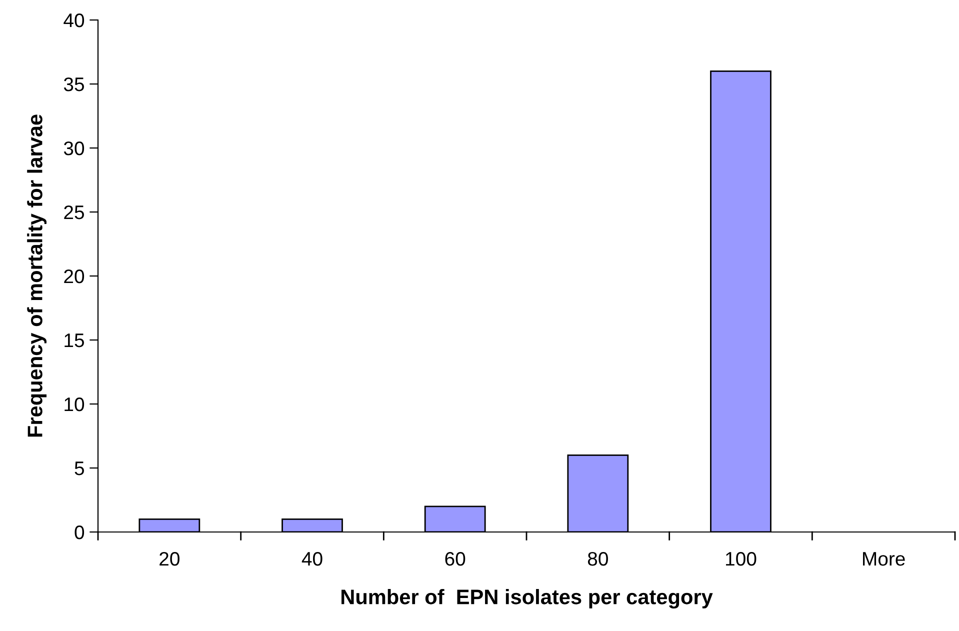 This screenshot has height=631, width=959. I want to click on y-tick-label: 0, so click(79, 532).